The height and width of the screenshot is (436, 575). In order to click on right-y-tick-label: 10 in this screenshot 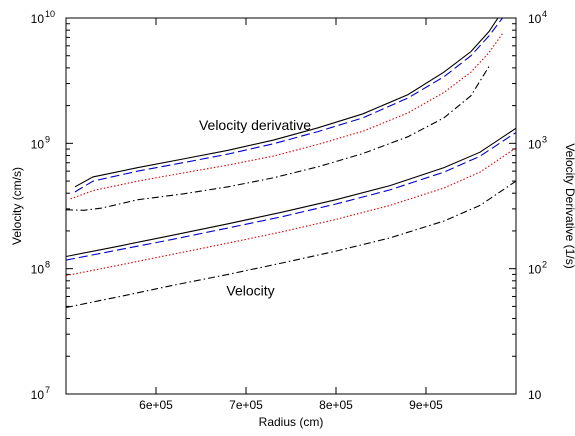, I will do `click(535, 395)`.